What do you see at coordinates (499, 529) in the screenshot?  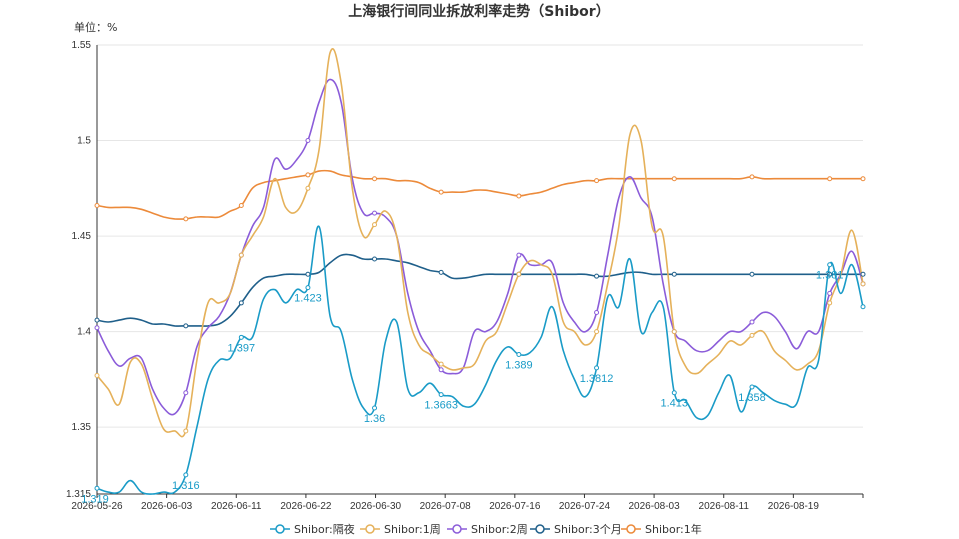 I see `legend-label: Shibor:2周` at bounding box center [499, 529].